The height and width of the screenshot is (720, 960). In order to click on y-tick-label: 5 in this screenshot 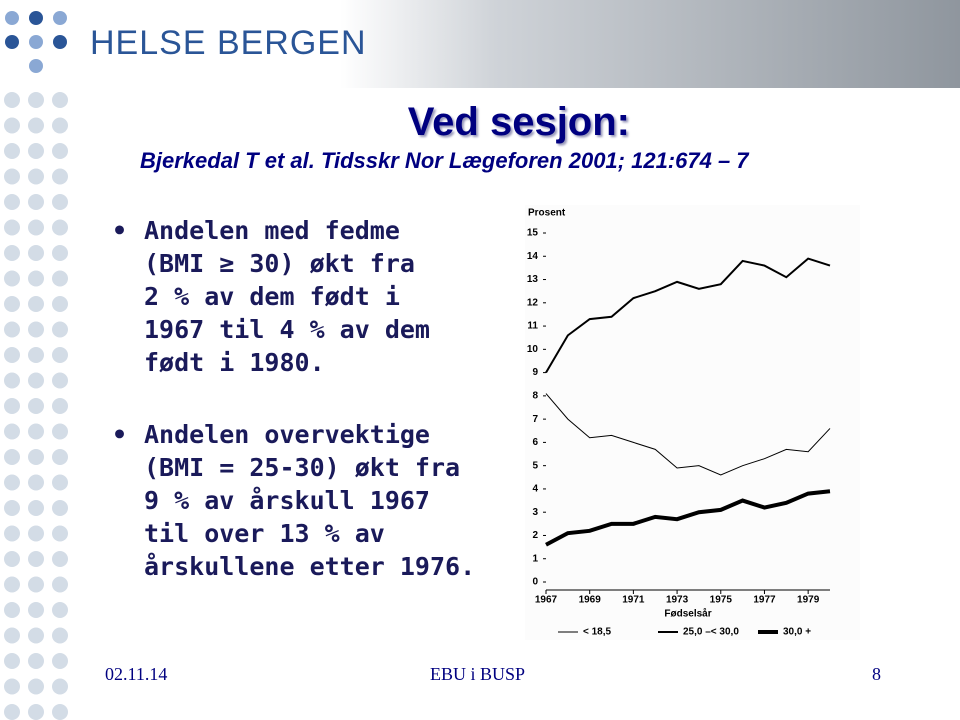, I will do `click(535, 465)`.